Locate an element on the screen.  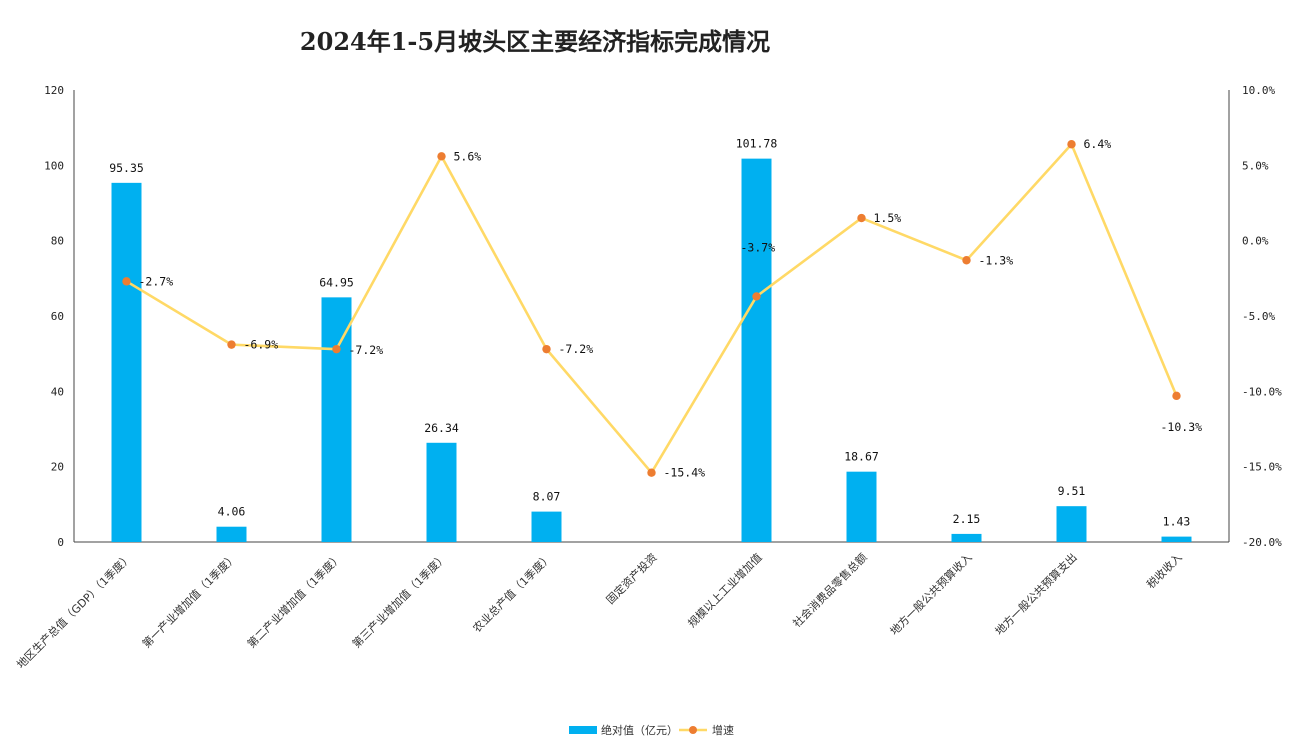
bar-value-label: 64.95 is located at coordinates (336, 282).